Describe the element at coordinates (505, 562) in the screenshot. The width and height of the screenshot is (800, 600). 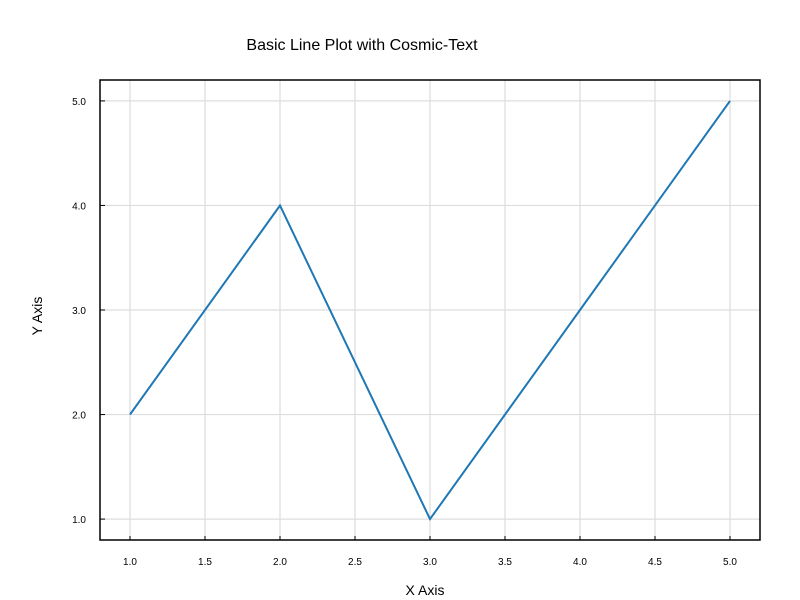
I see `x-tick-label: 3.5` at that location.